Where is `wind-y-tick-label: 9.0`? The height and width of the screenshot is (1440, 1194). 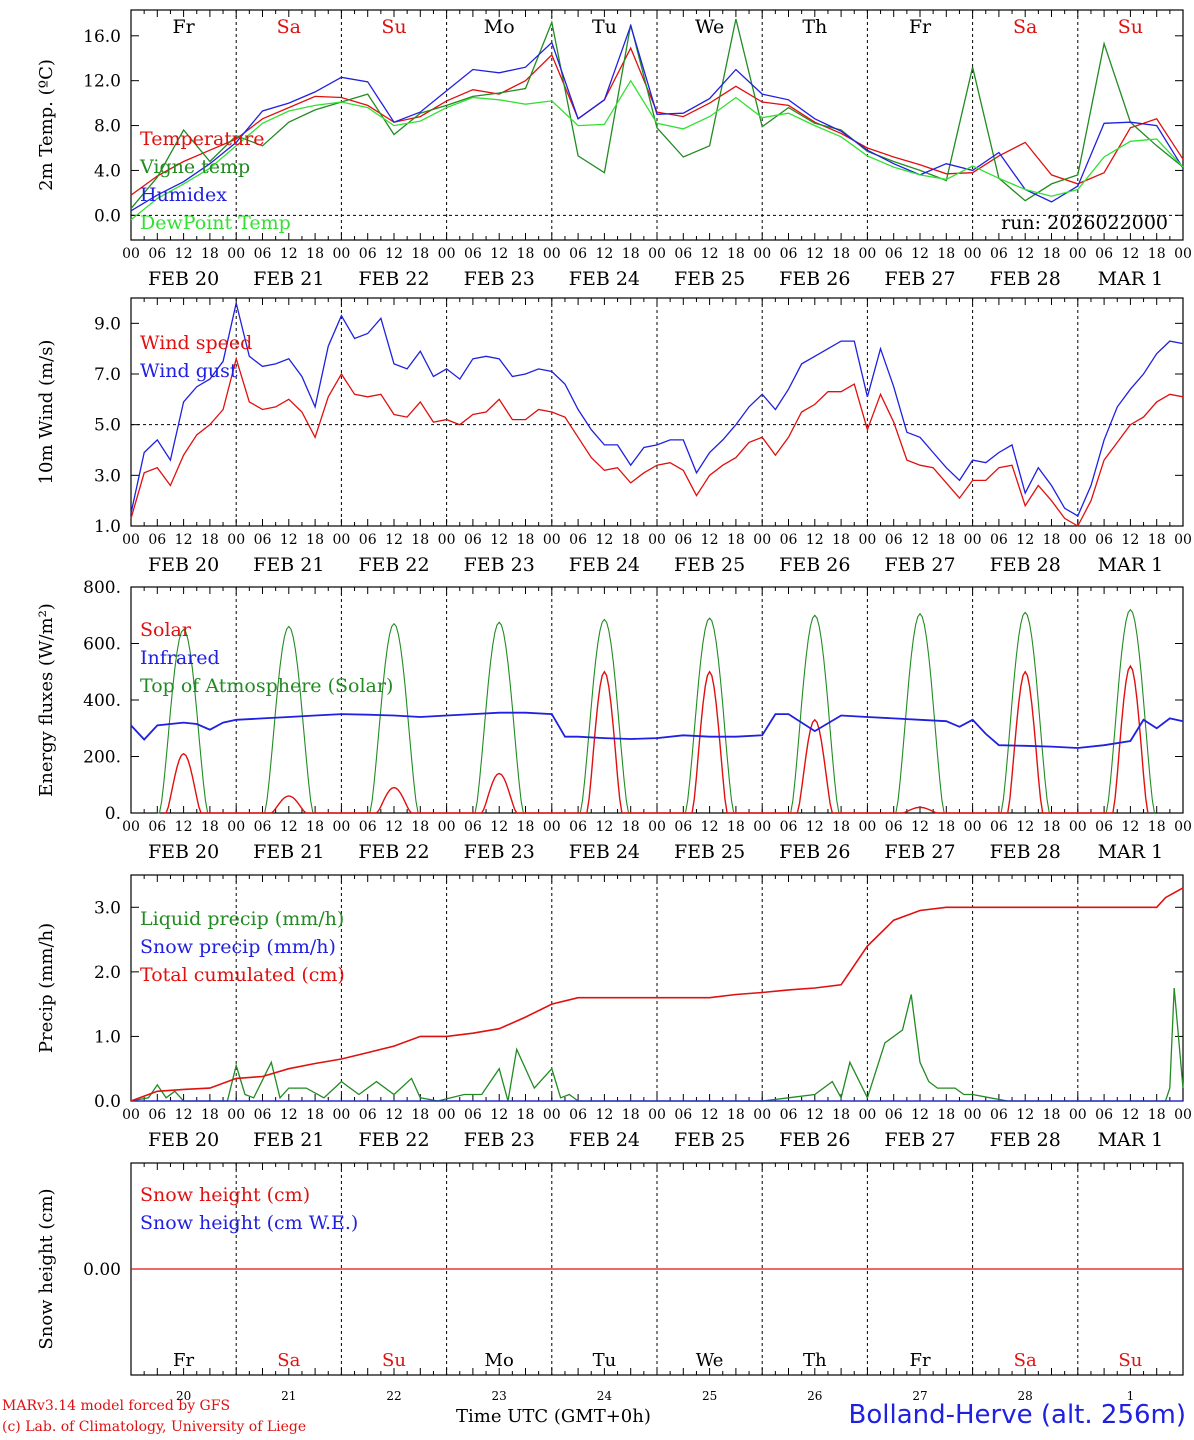
wind-y-tick-label: 9.0 is located at coordinates (107, 324).